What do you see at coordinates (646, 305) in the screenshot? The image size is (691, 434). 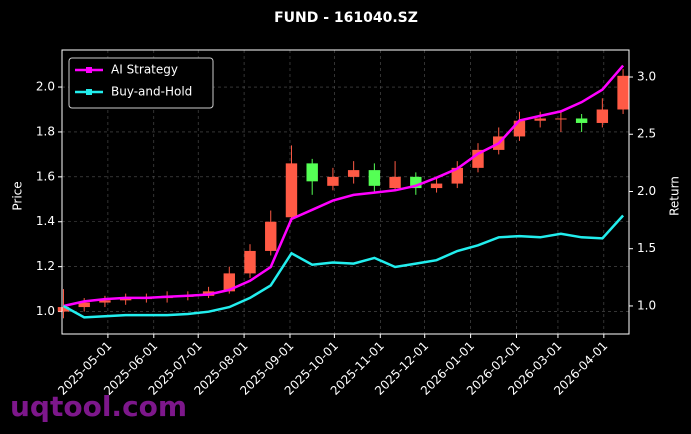 I see `y2-tick-label: 1.0` at bounding box center [646, 305].